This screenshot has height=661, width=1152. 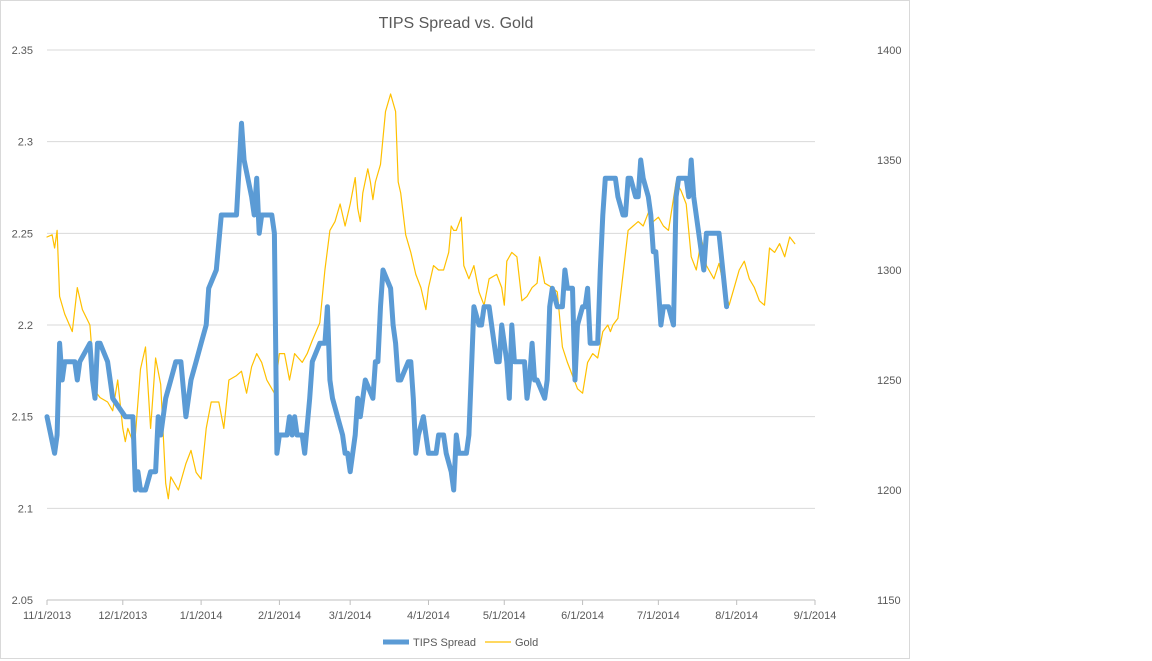 What do you see at coordinates (350, 616) in the screenshot?
I see `x-tick-label: 3/1/2014` at bounding box center [350, 616].